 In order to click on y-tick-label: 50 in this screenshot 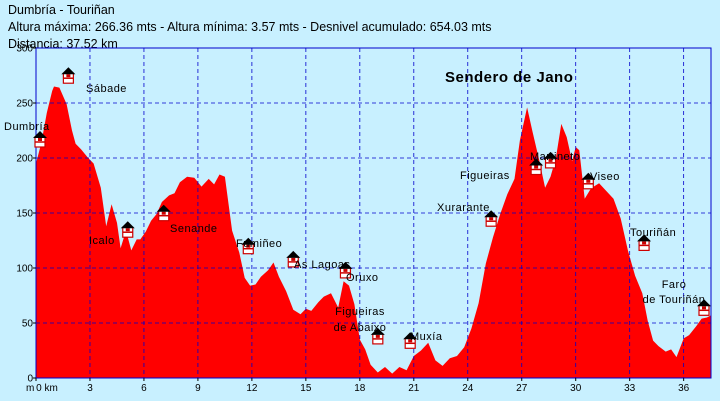, I will do `click(28, 324)`.